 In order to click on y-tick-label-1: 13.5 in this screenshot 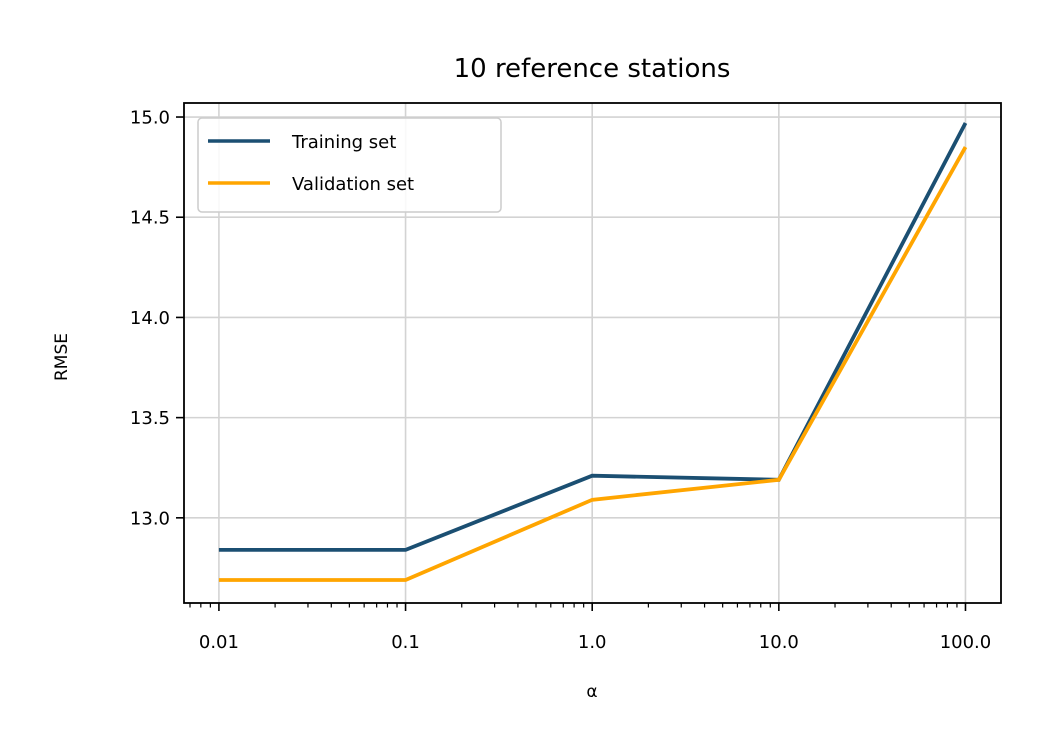, I will do `click(150, 418)`.